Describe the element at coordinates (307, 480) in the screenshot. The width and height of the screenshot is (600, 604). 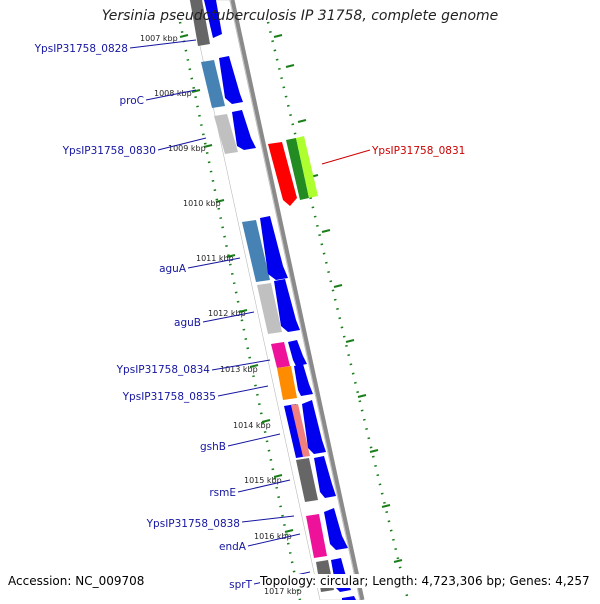
I see `gene-block-rsmE` at that location.